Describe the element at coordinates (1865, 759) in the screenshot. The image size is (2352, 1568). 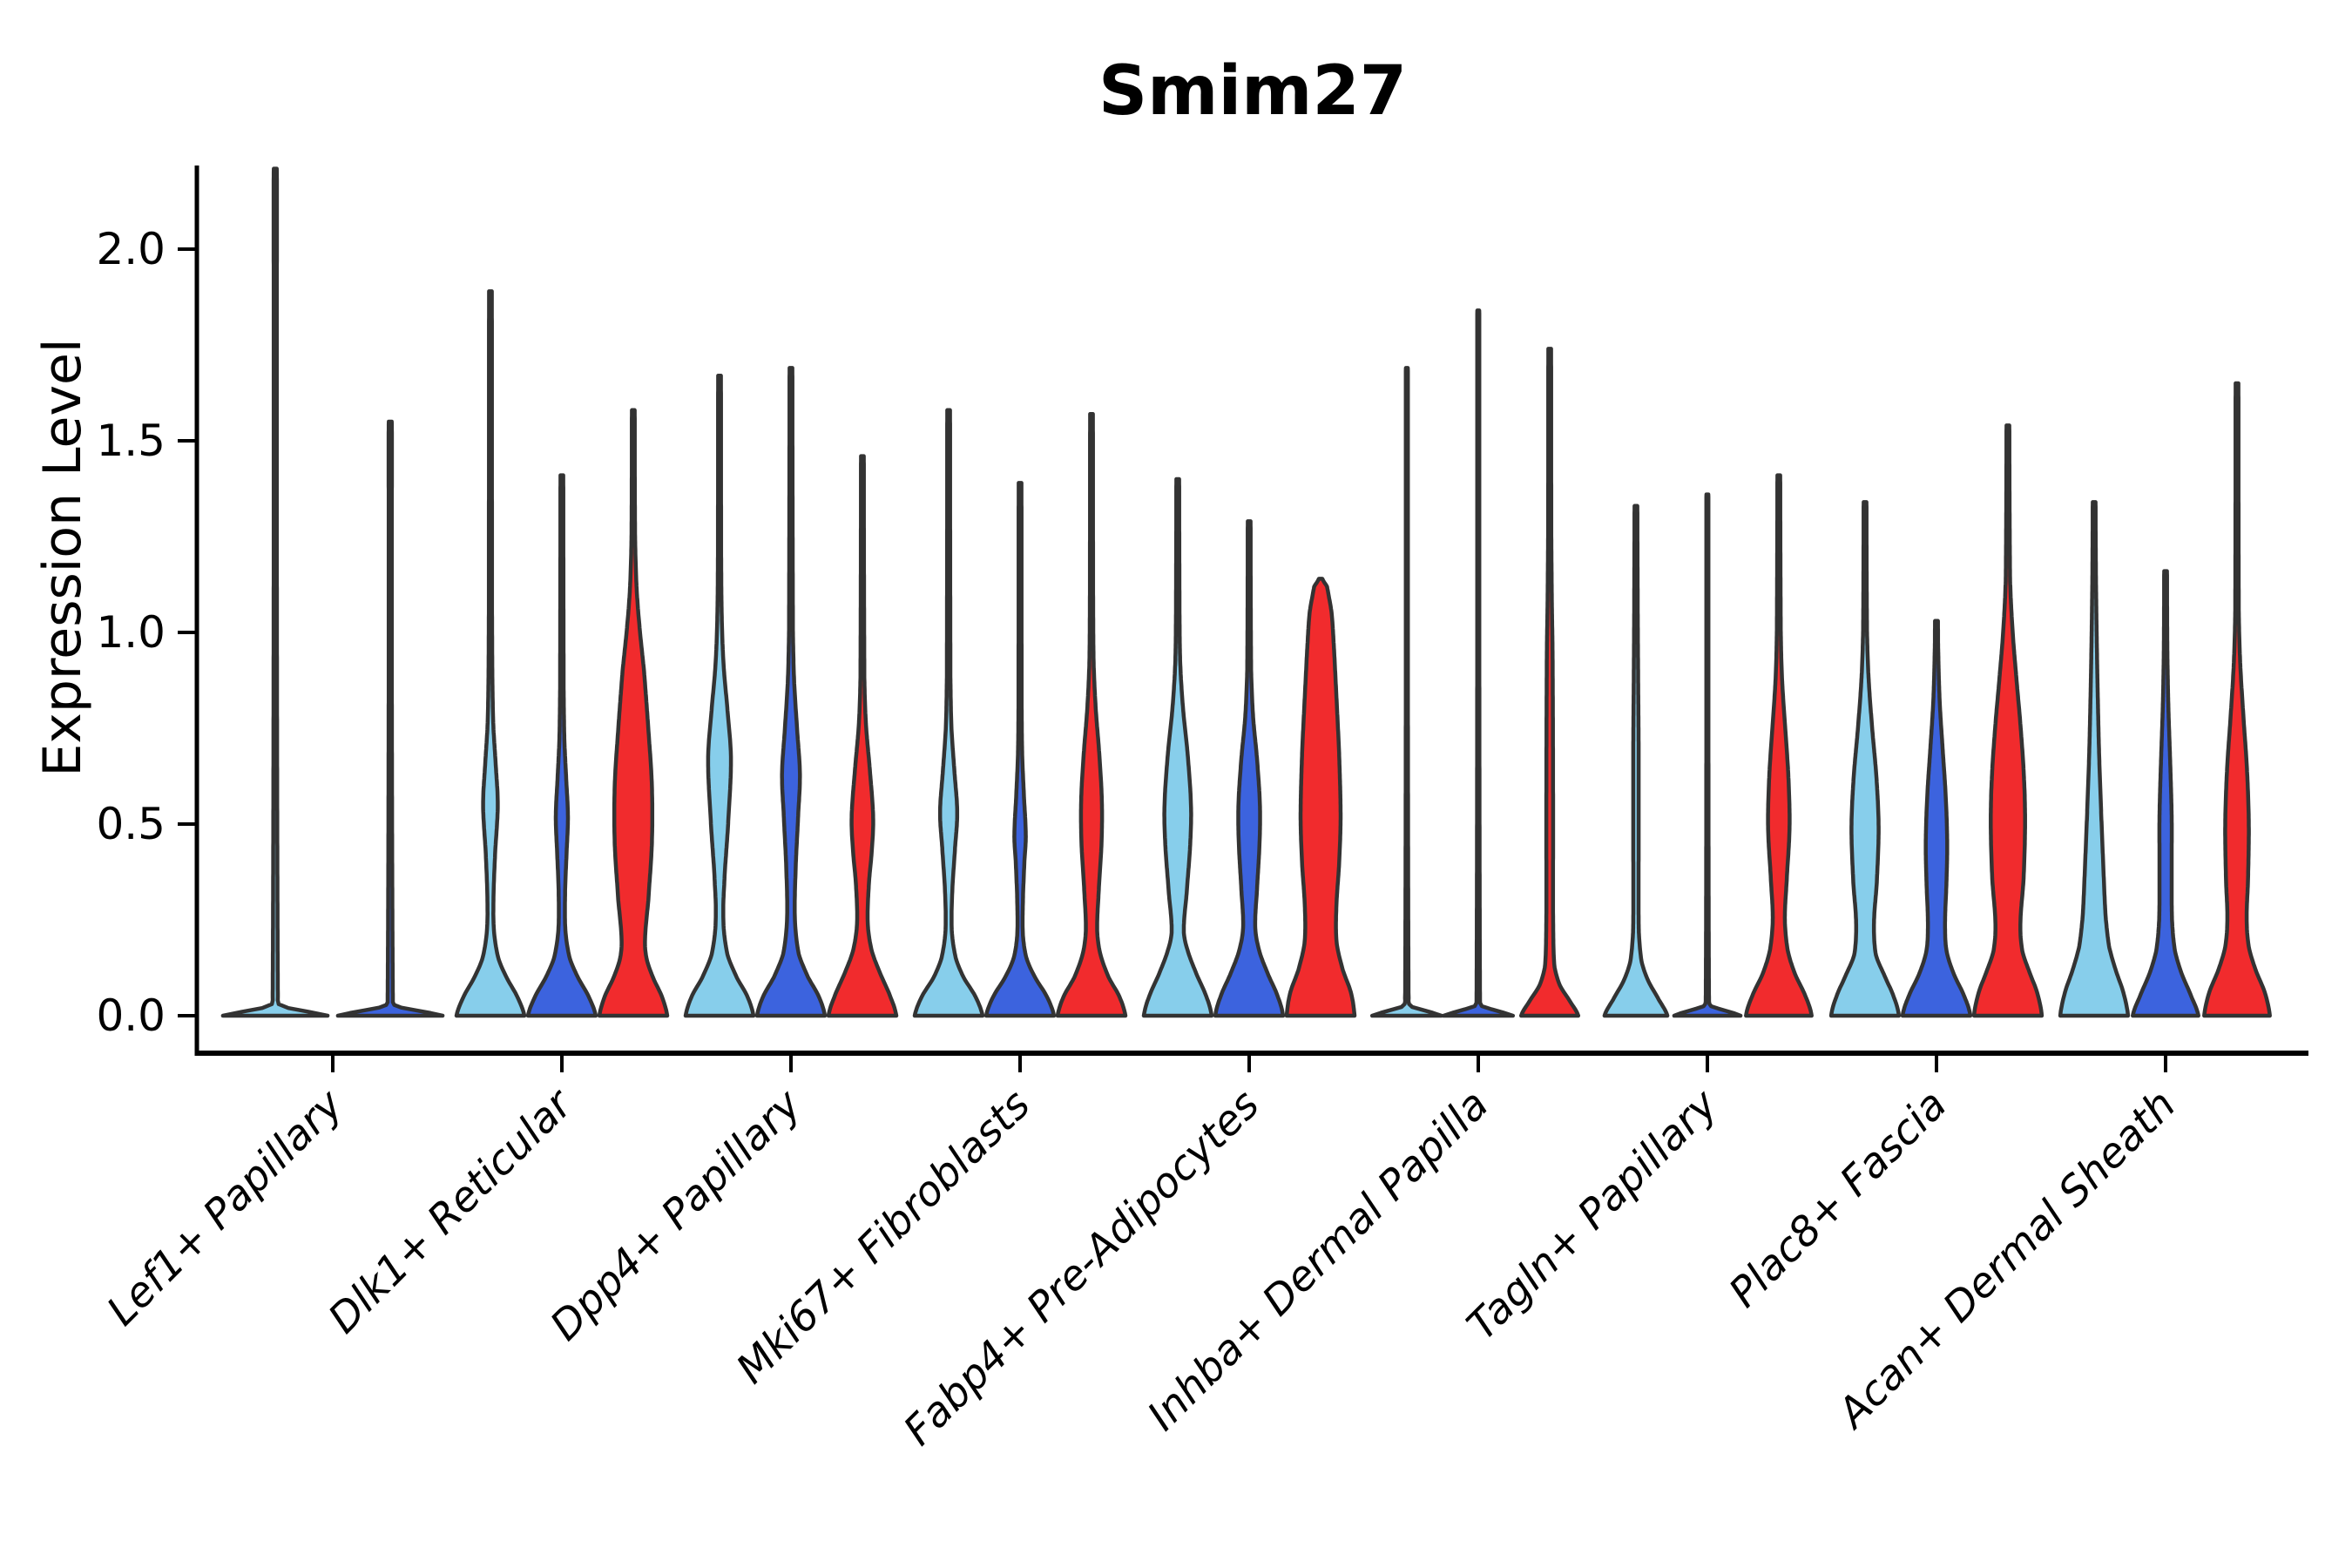
I see `violin-sky-plac8-fascia` at that location.